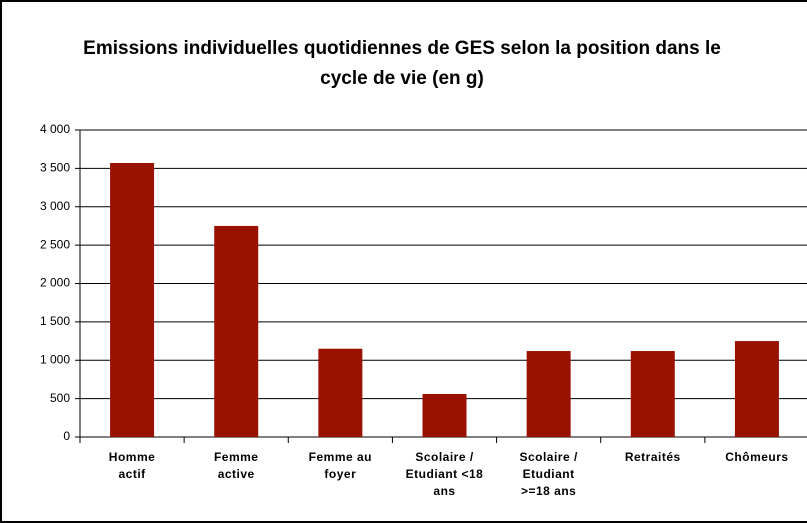 Image resolution: width=807 pixels, height=523 pixels. Describe the element at coordinates (548, 474) in the screenshot. I see `x-tick-label: Scolaire / Etudiant >=18 ans` at that location.